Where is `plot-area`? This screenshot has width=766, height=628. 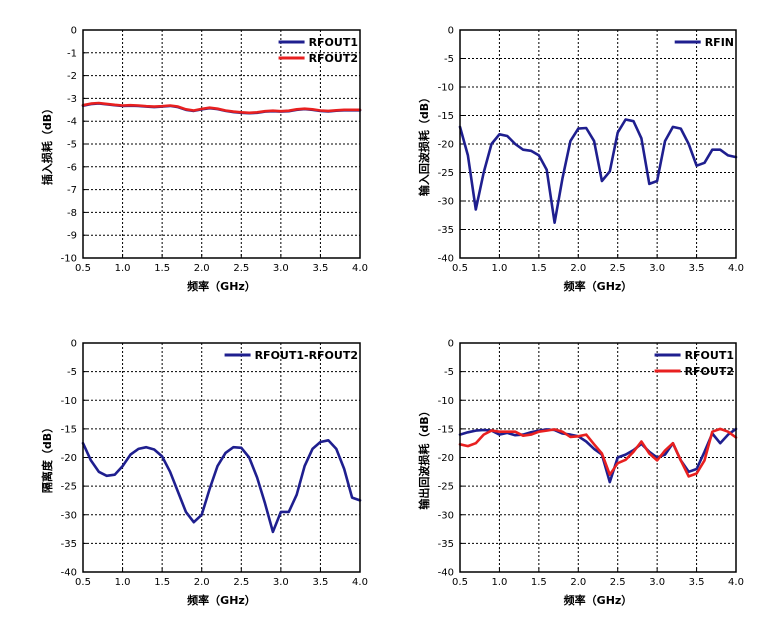 plot-area is located at coordinates (221, 144).